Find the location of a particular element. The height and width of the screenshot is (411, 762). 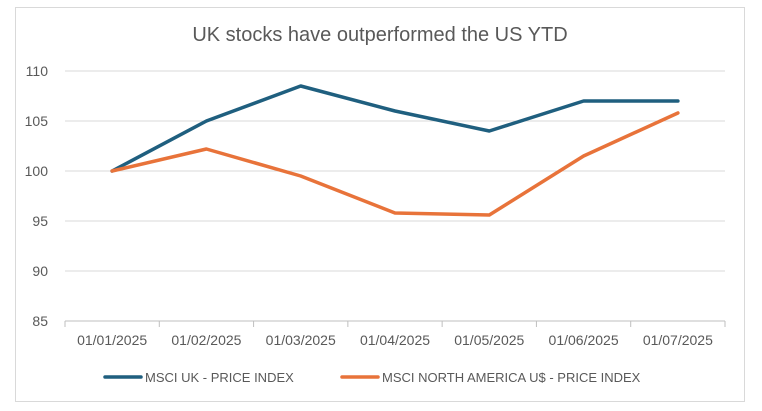

y-tick-label: 90 is located at coordinates (40, 271).